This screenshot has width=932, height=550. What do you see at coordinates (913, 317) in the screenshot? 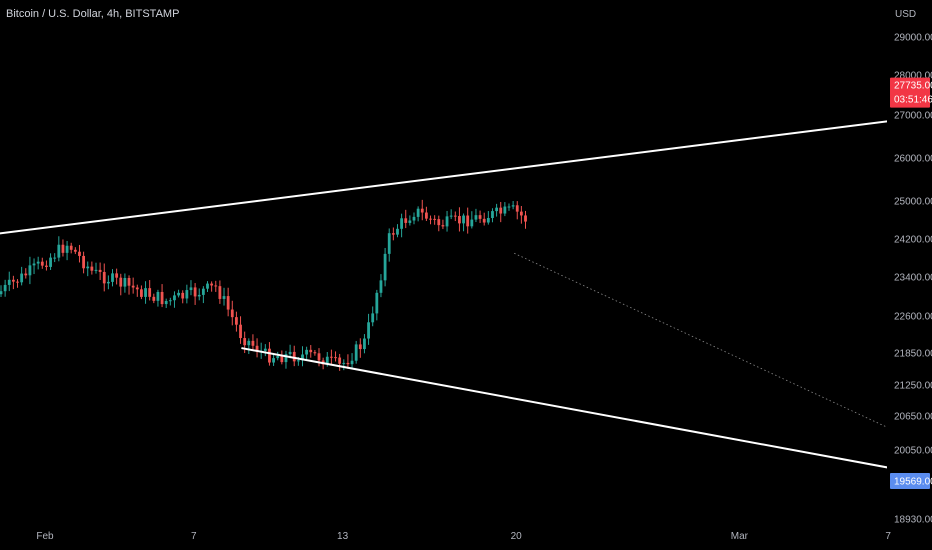
I see `price-tick-label: 22600.00` at bounding box center [913, 317].